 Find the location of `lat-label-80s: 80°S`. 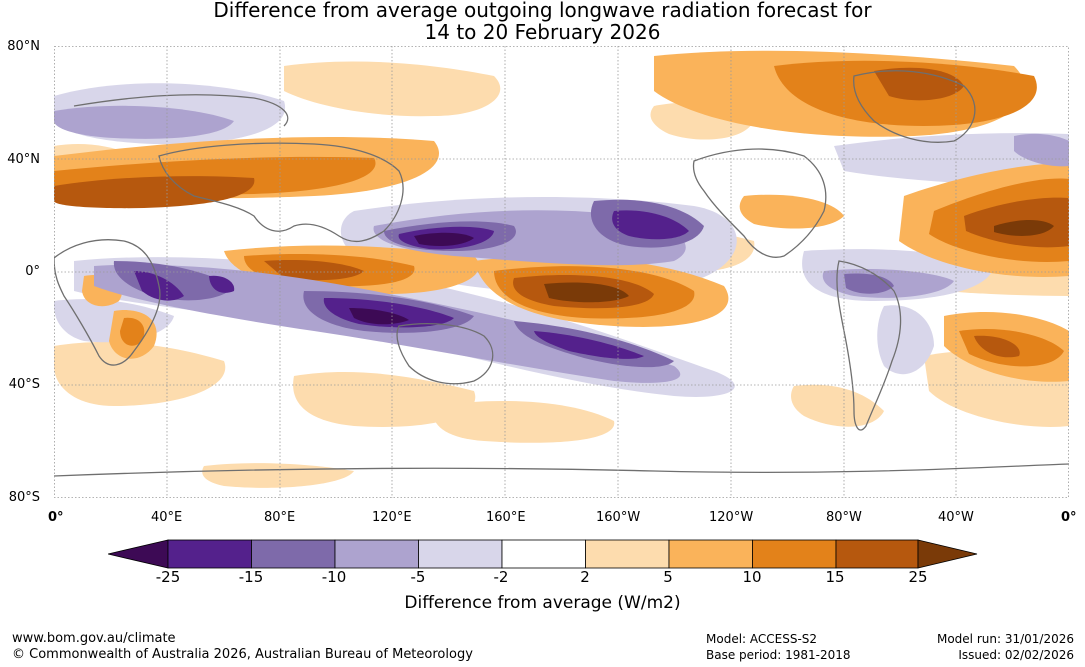

lat-label-80s: 80°S is located at coordinates (24, 497).